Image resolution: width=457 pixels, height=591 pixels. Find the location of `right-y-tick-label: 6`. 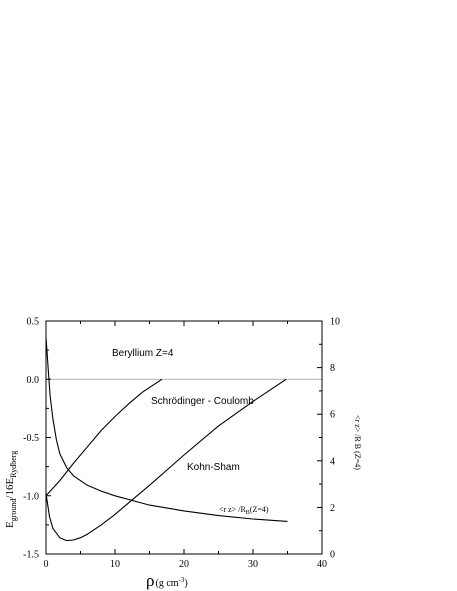

right-y-tick-label: 6 is located at coordinates (332, 415).